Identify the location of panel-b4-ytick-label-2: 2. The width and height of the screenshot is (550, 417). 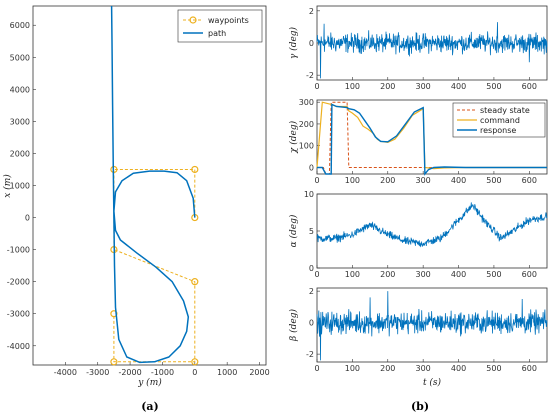
(311, 291).